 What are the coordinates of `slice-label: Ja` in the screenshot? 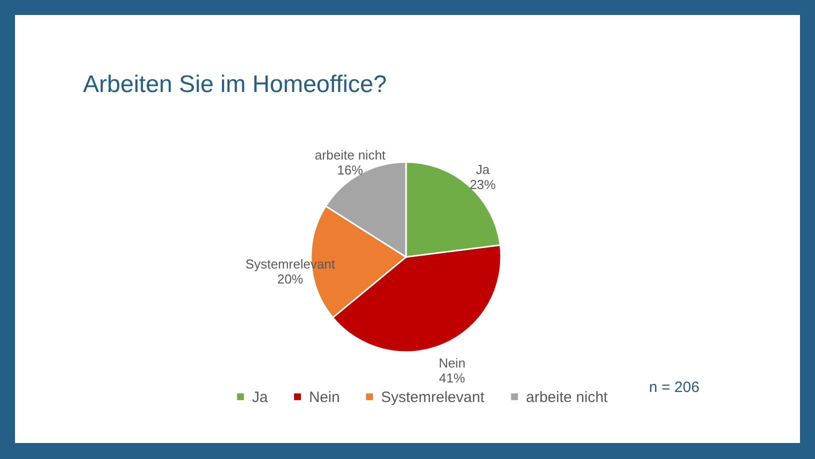 It's located at (483, 169).